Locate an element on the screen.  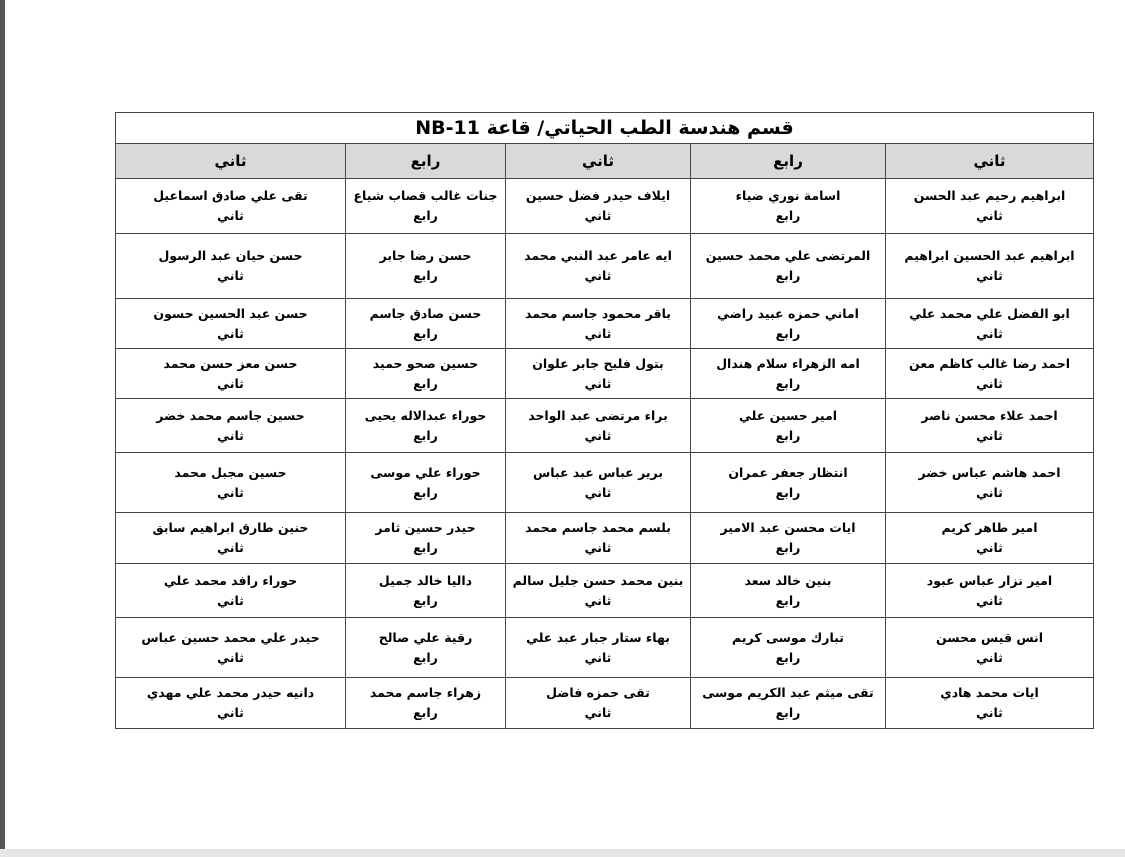
student-name: رقية علي صالح is located at coordinates (425, 637).